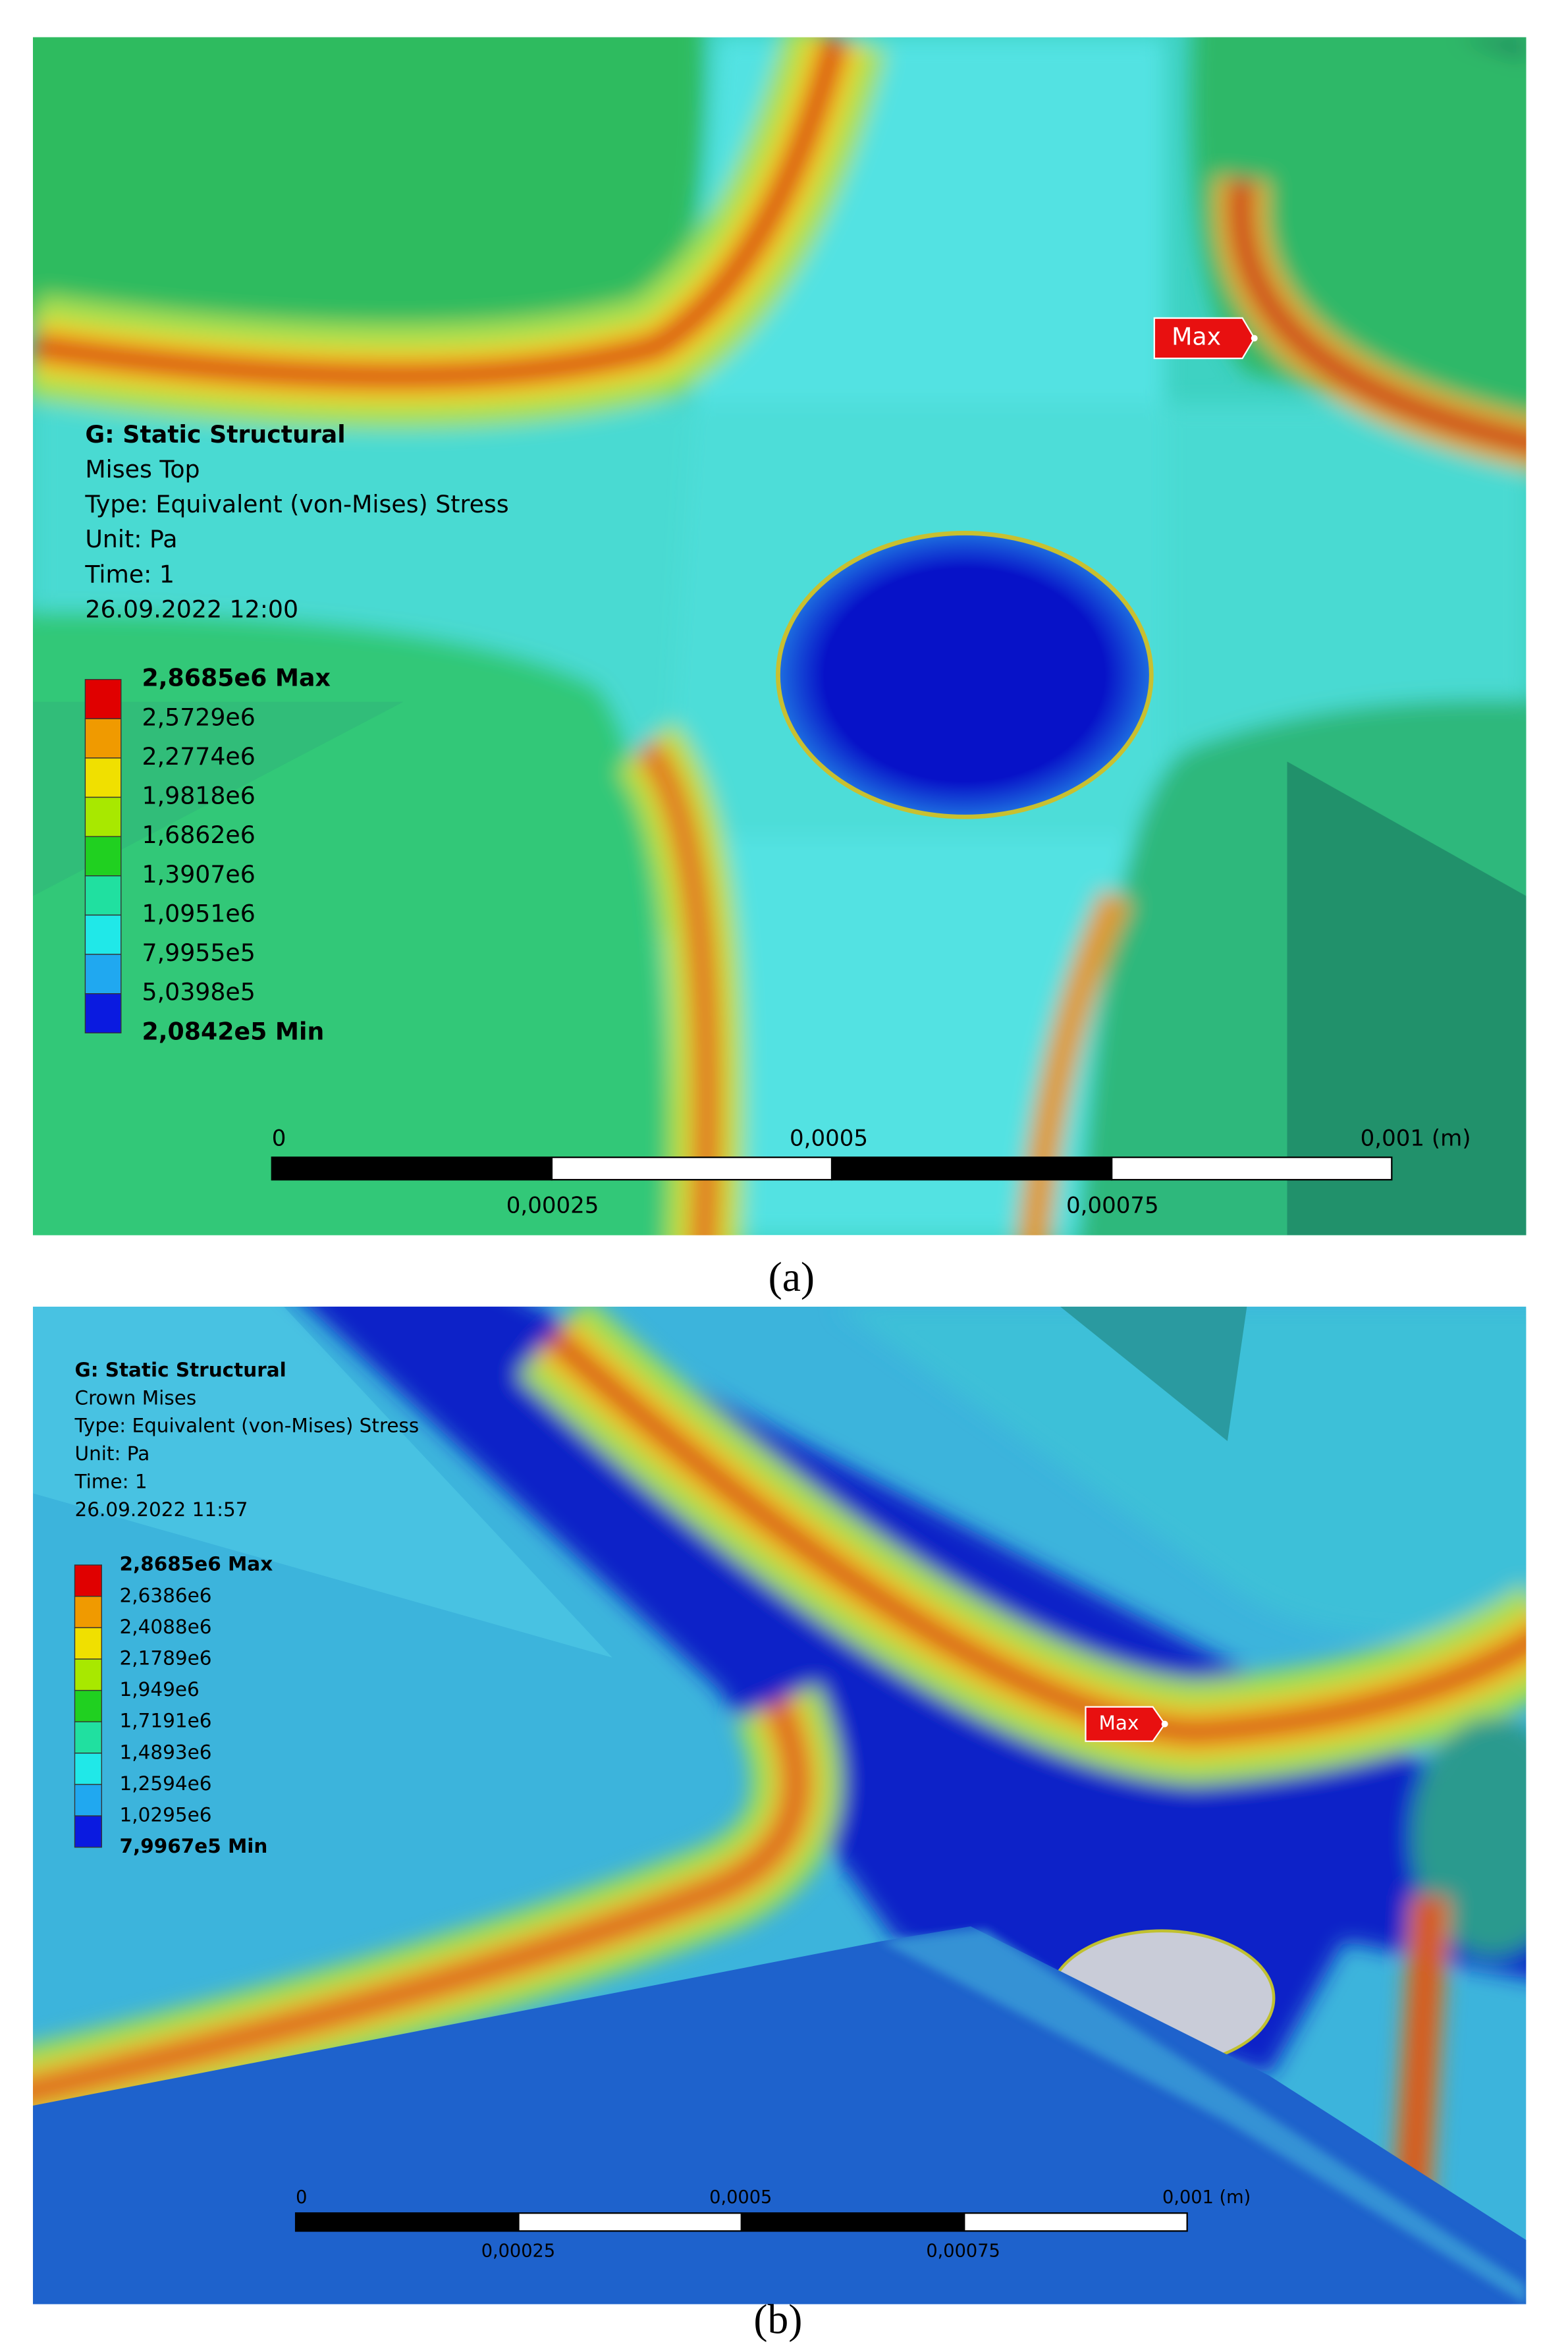 This screenshot has width=1568, height=2346. What do you see at coordinates (199, 835) in the screenshot?
I see `legend-label: 1,6862e6` at bounding box center [199, 835].